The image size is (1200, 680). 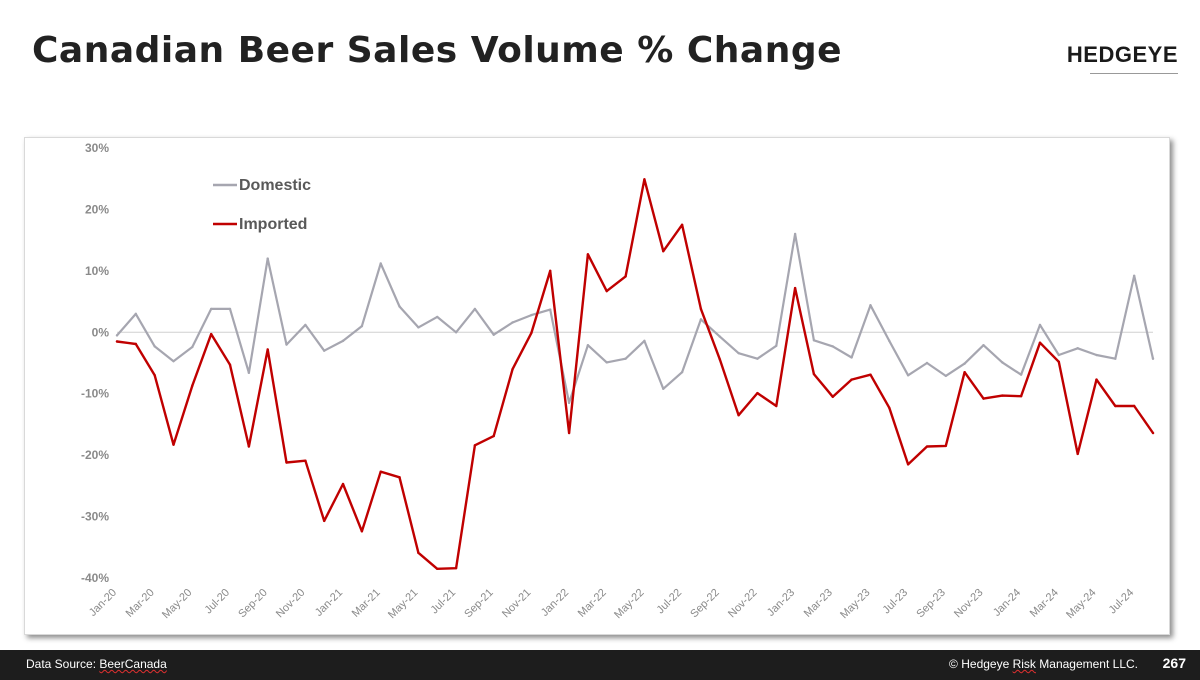 What do you see at coordinates (1122, 54) in the screenshot?
I see `brand-logo: HEDGEYE` at bounding box center [1122, 54].